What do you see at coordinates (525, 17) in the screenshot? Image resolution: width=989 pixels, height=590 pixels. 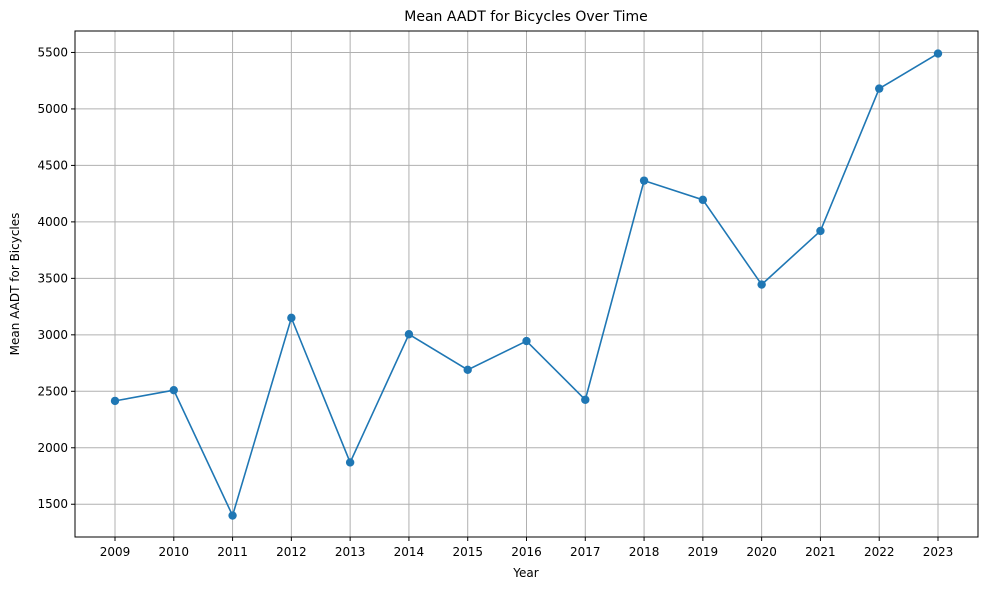 I see `chart-title: Mean AADT for Bicycles Over Time` at bounding box center [525, 17].